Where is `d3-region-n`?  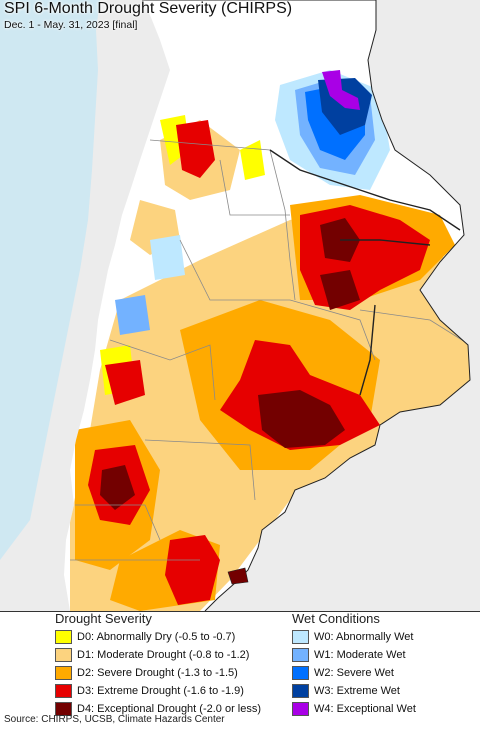
d3-region-n is located at coordinates (195, 149).